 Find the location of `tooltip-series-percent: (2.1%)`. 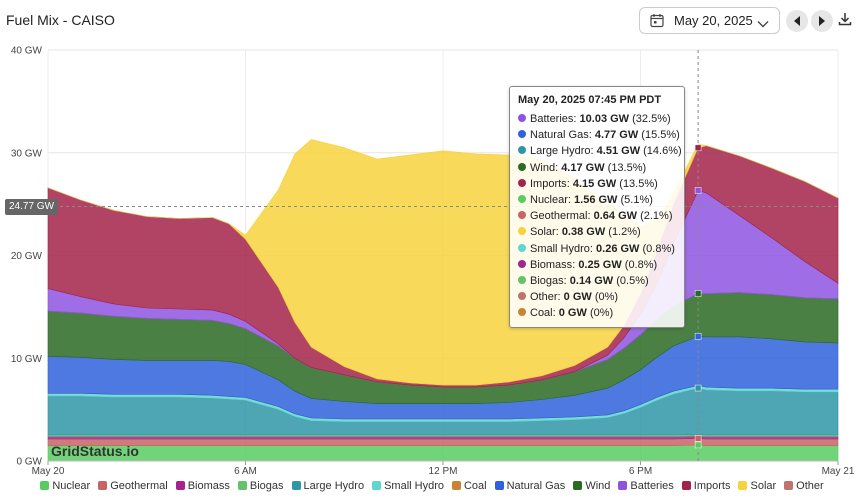

tooltip-series-percent: (2.1%) is located at coordinates (656, 216).